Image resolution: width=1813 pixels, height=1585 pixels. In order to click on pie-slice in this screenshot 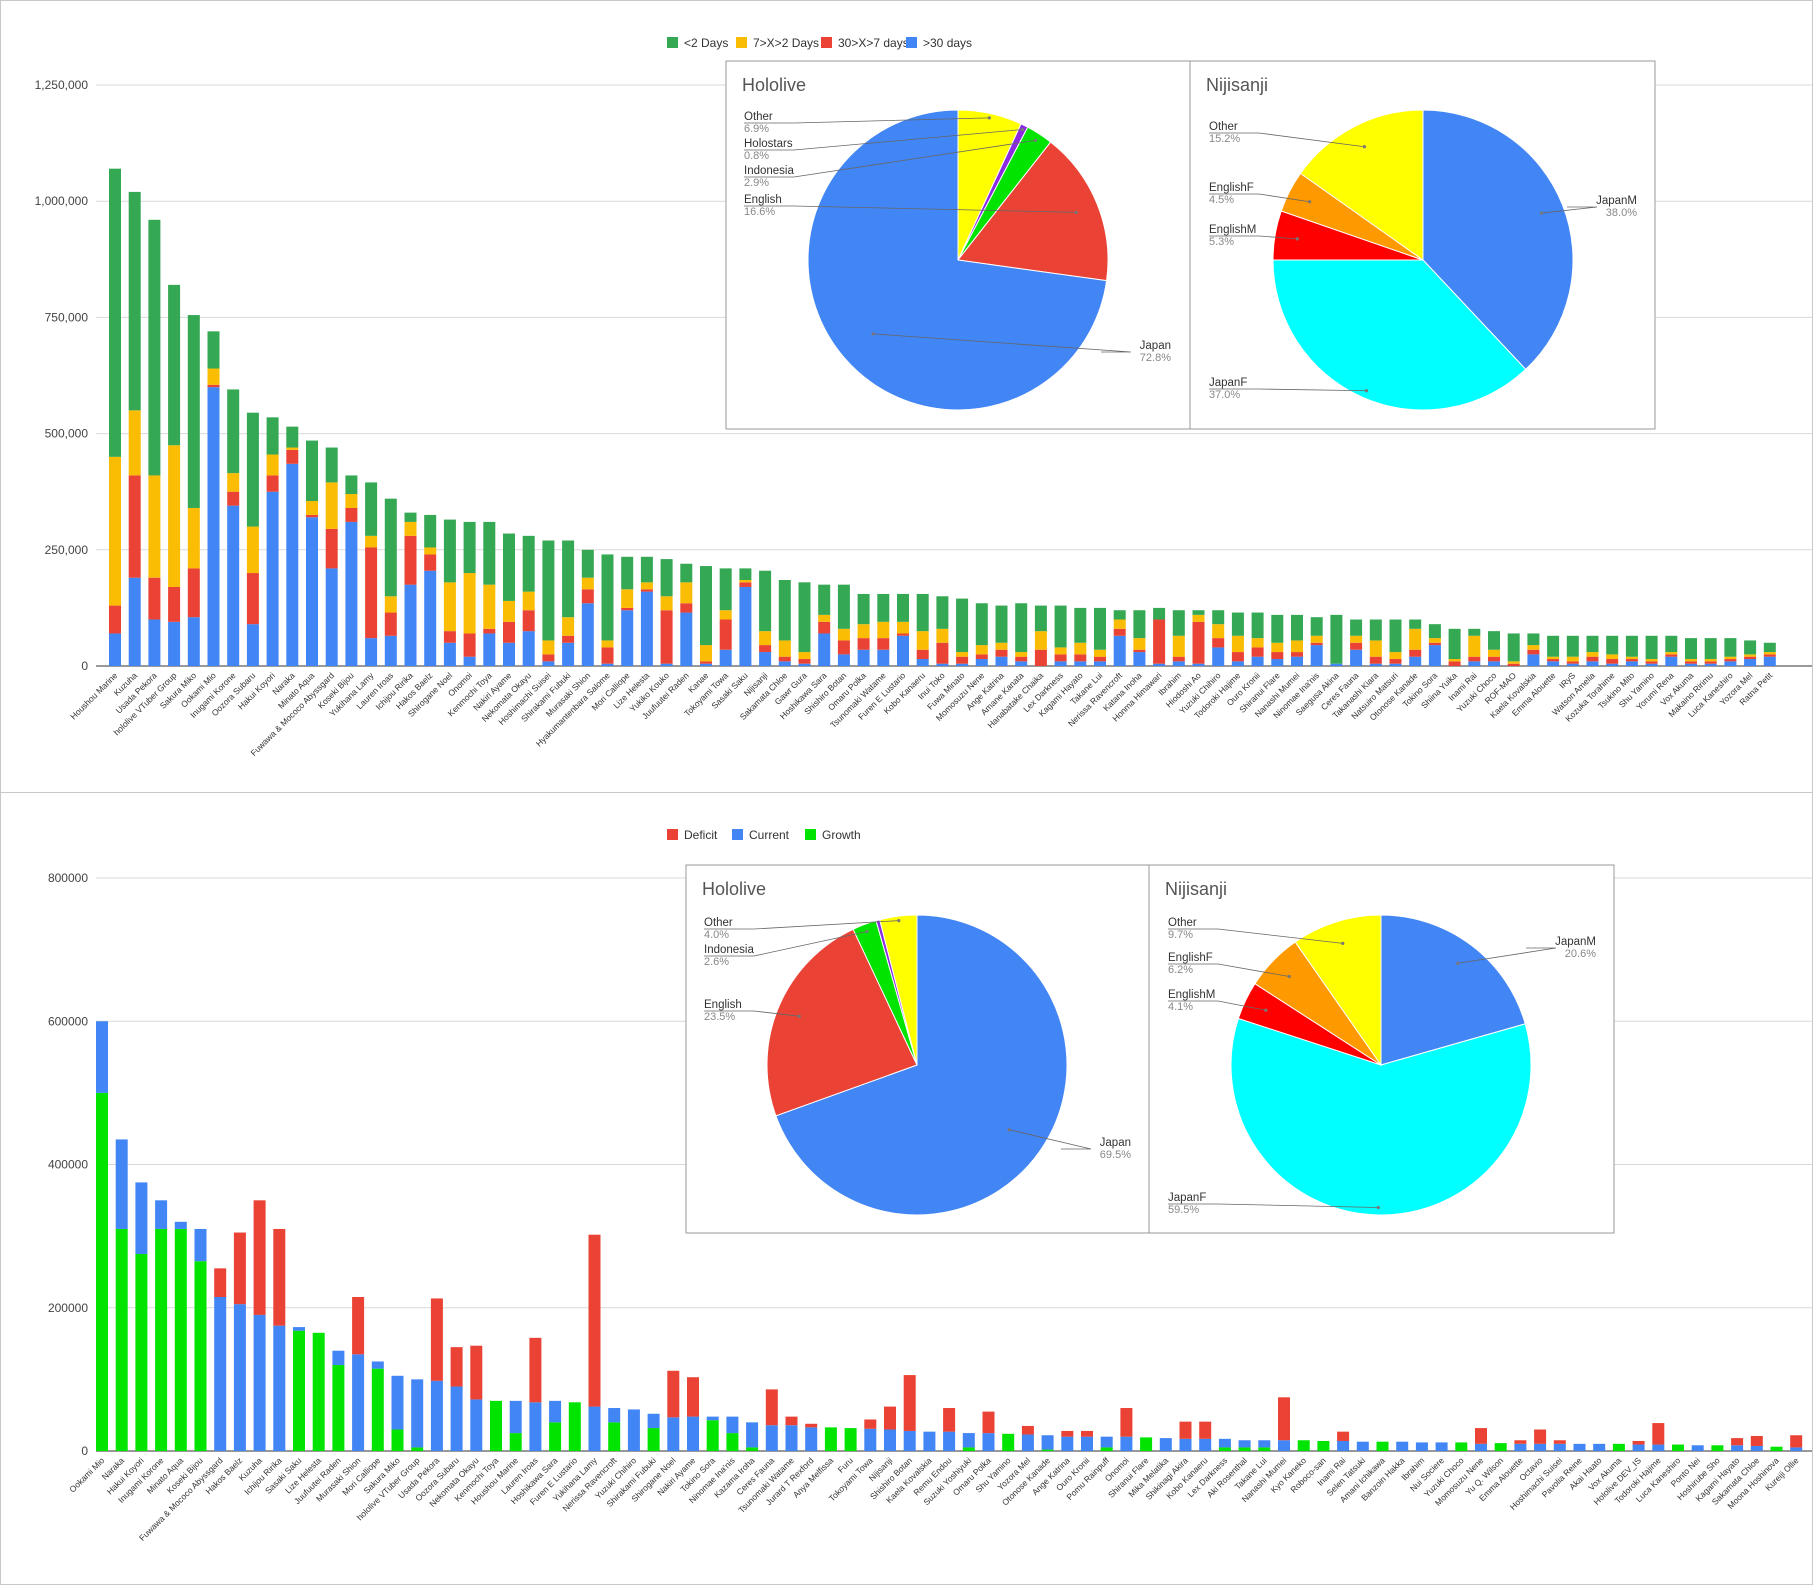, I will do `click(1453, 990)`.